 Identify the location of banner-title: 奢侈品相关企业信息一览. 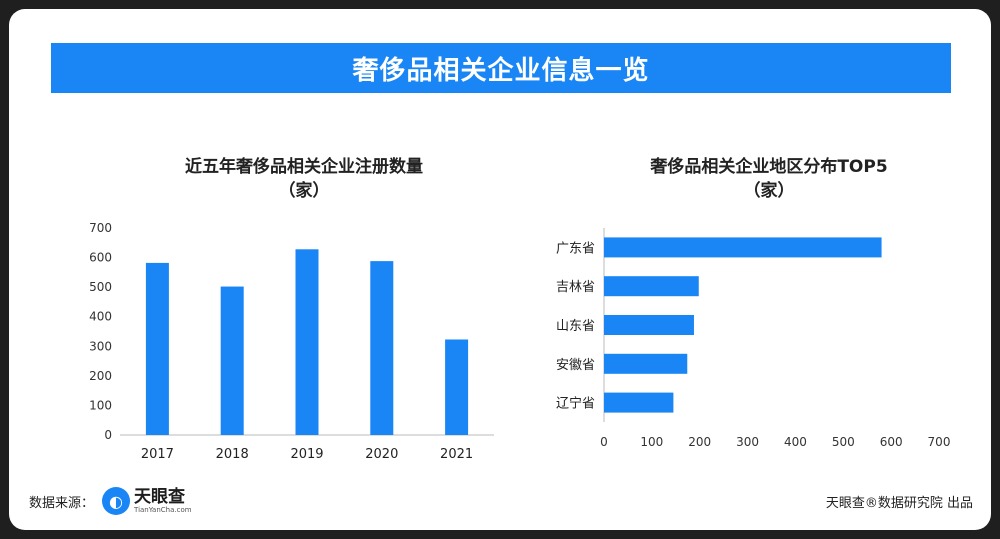
(501, 68).